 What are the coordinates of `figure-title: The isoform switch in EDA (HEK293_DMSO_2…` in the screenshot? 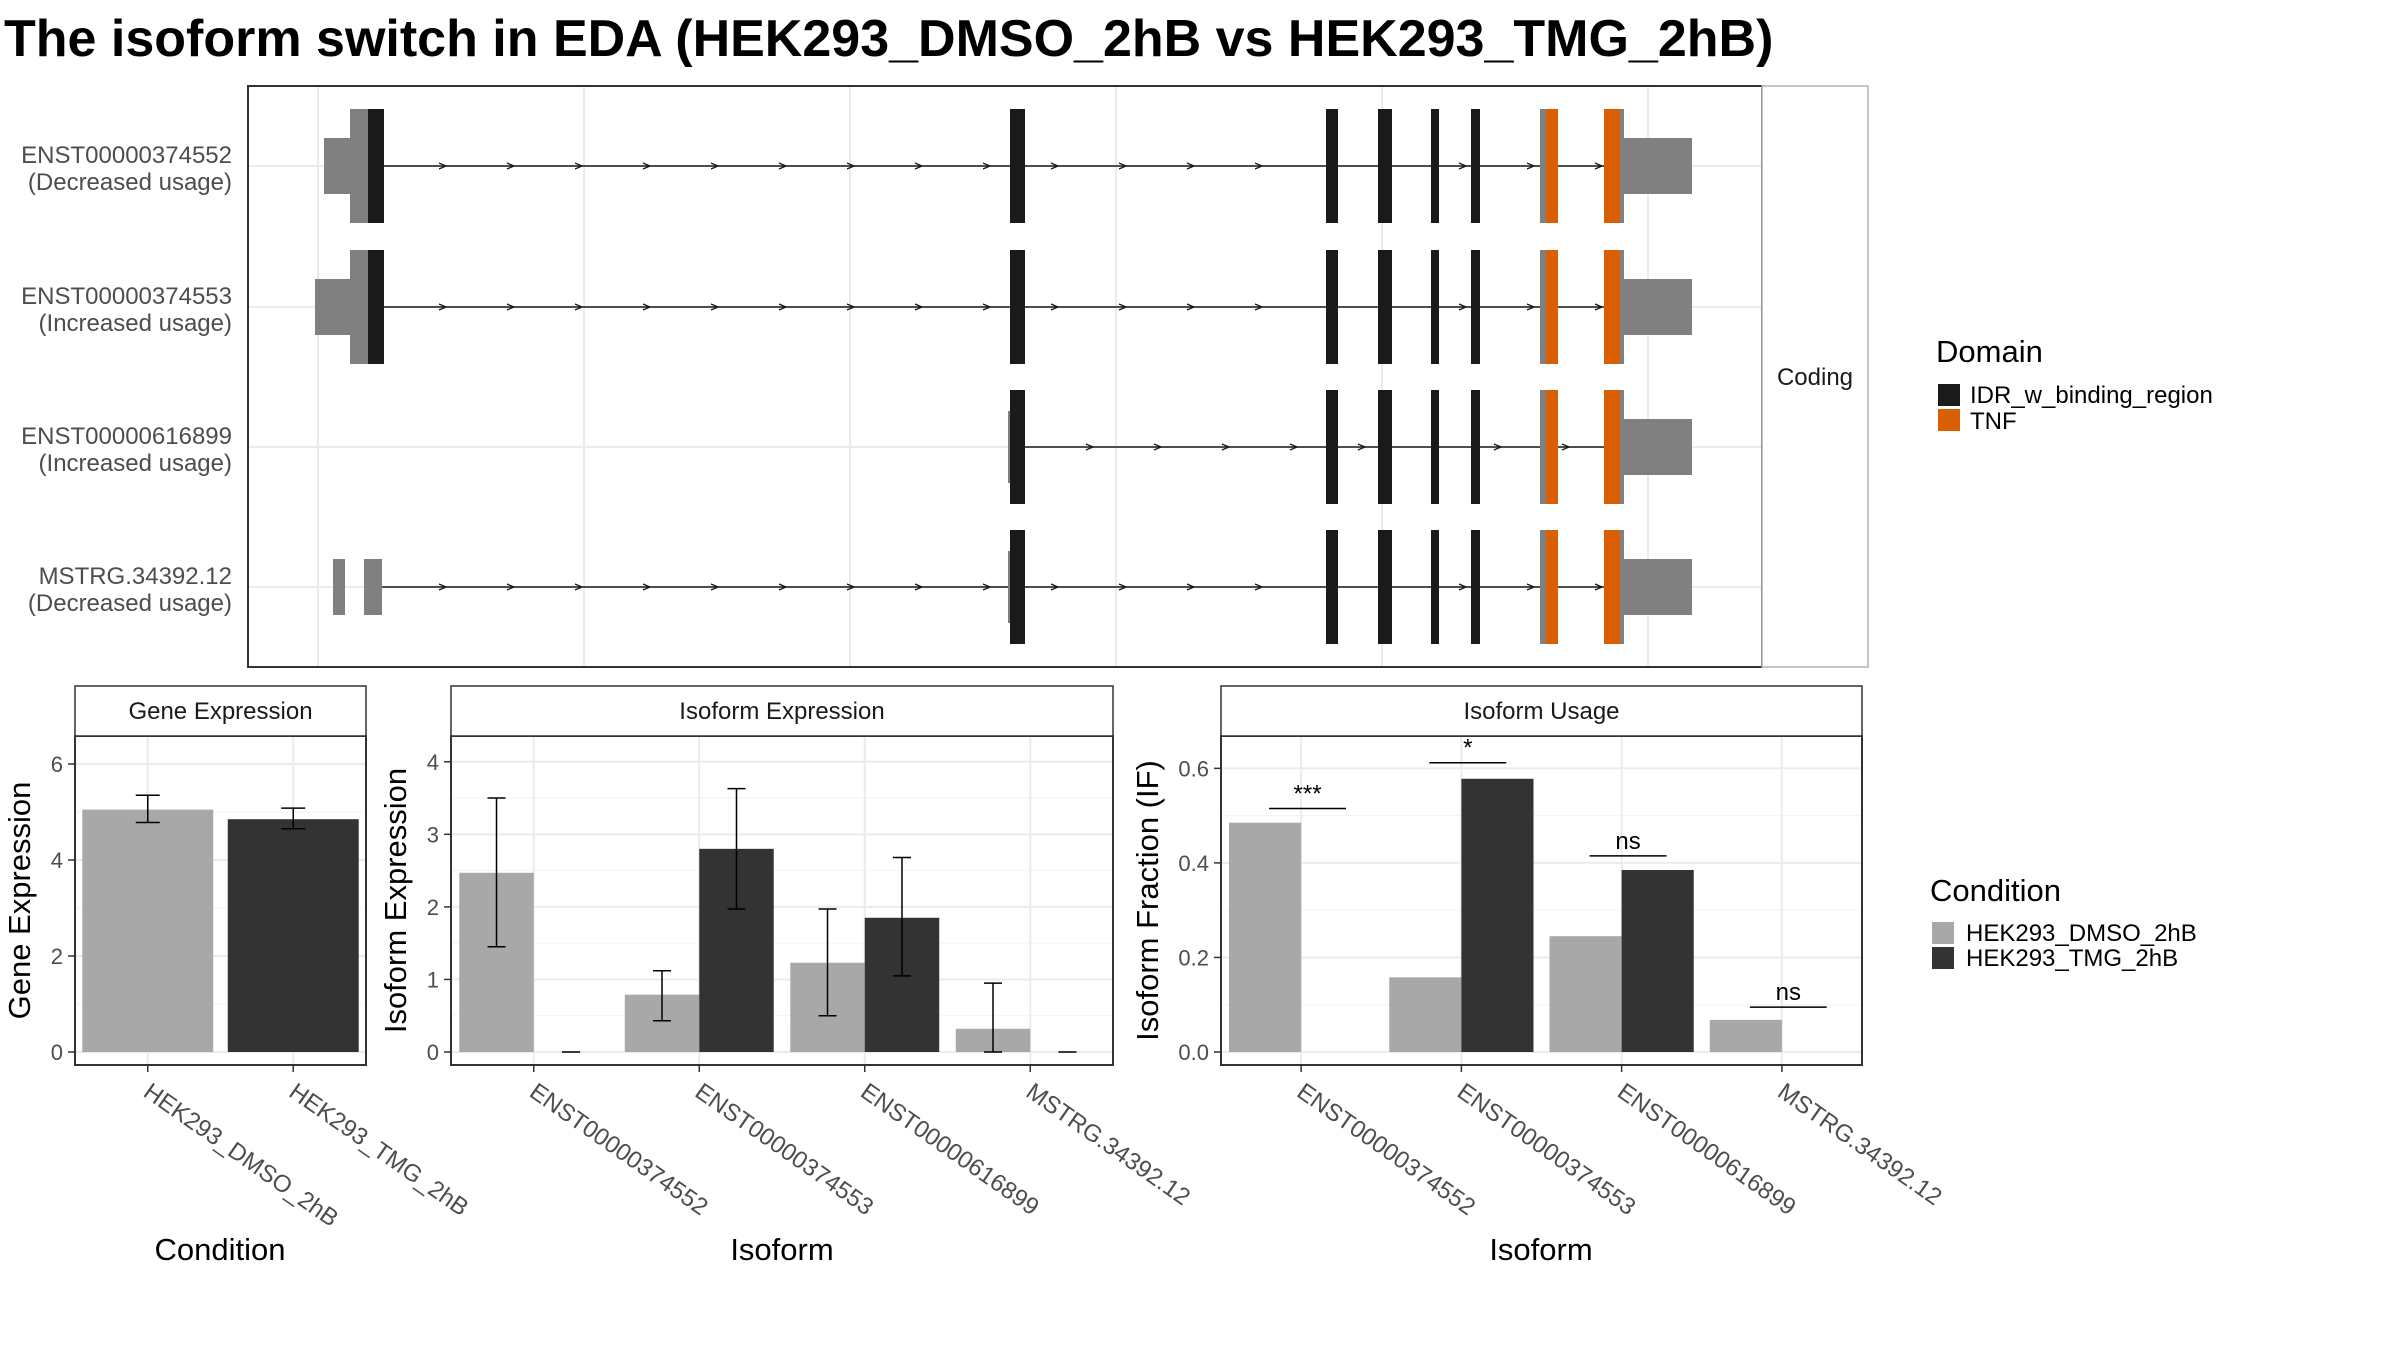 It's located at (888, 39).